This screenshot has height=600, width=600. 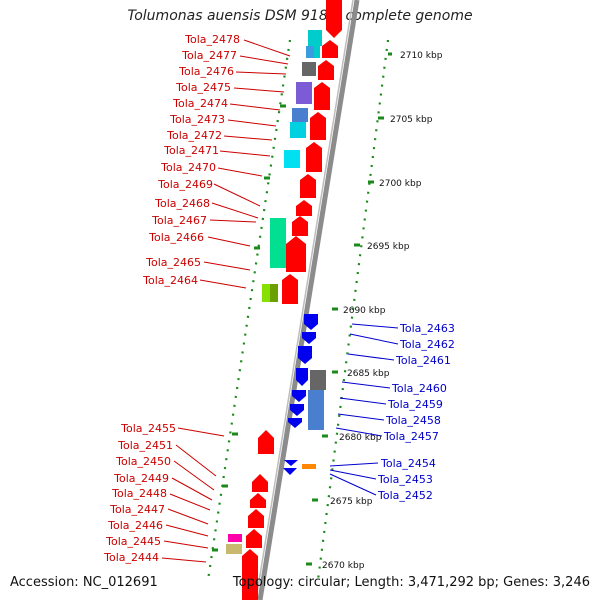 What do you see at coordinates (364, 311) in the screenshot?
I see `kbp-label: 2690 kbp` at bounding box center [364, 311].